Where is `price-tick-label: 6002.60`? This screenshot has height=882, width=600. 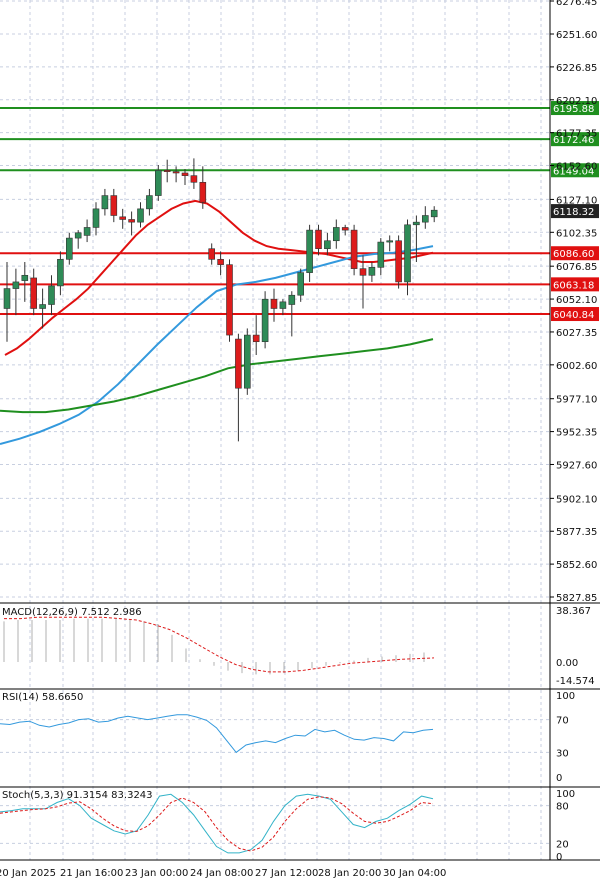
price-tick-label: 6002.60 is located at coordinates (576, 366).